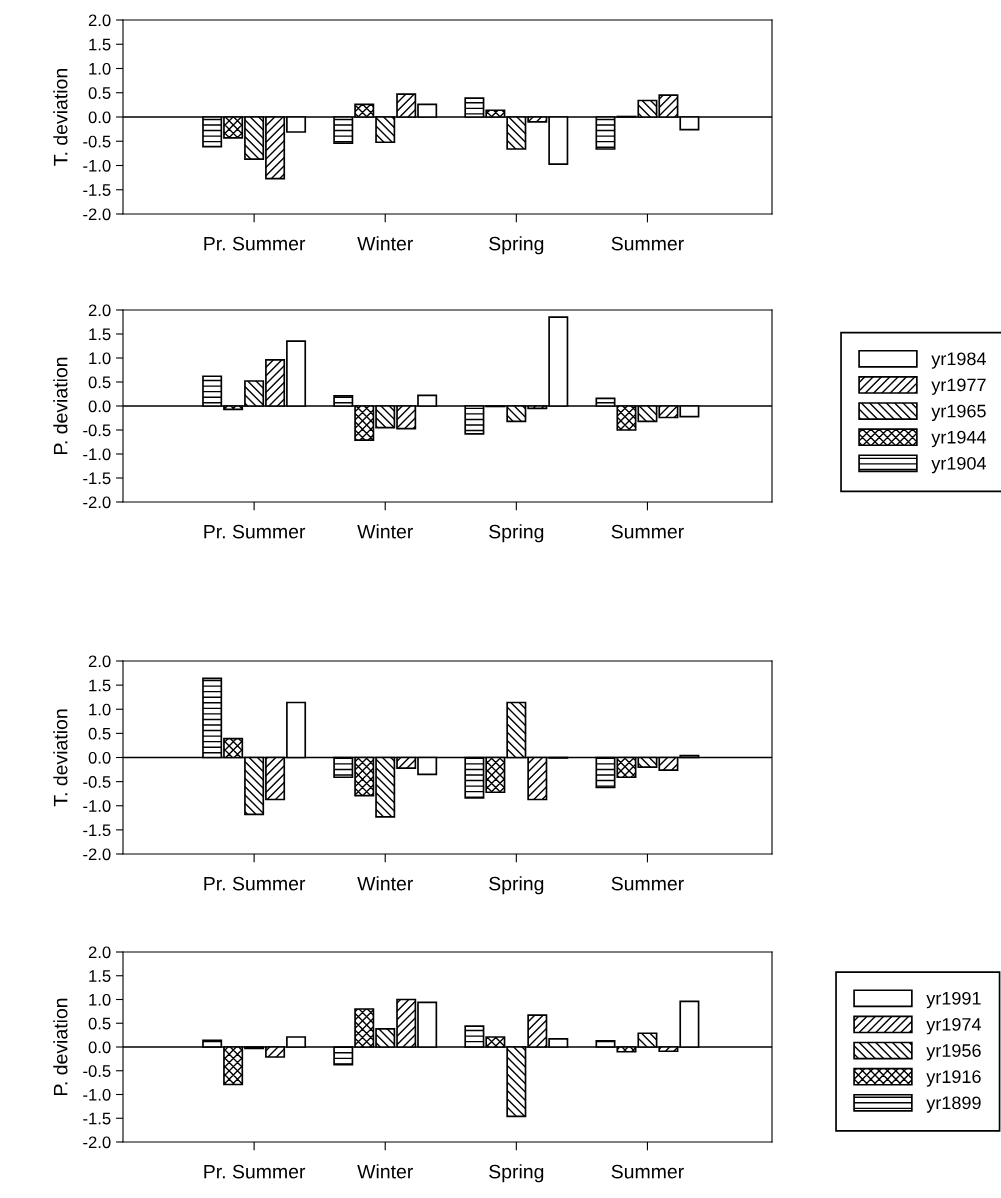 The height and width of the screenshot is (1198, 1001). What do you see at coordinates (958, 413) in the screenshot?
I see `legend-label: yr1965` at bounding box center [958, 413].